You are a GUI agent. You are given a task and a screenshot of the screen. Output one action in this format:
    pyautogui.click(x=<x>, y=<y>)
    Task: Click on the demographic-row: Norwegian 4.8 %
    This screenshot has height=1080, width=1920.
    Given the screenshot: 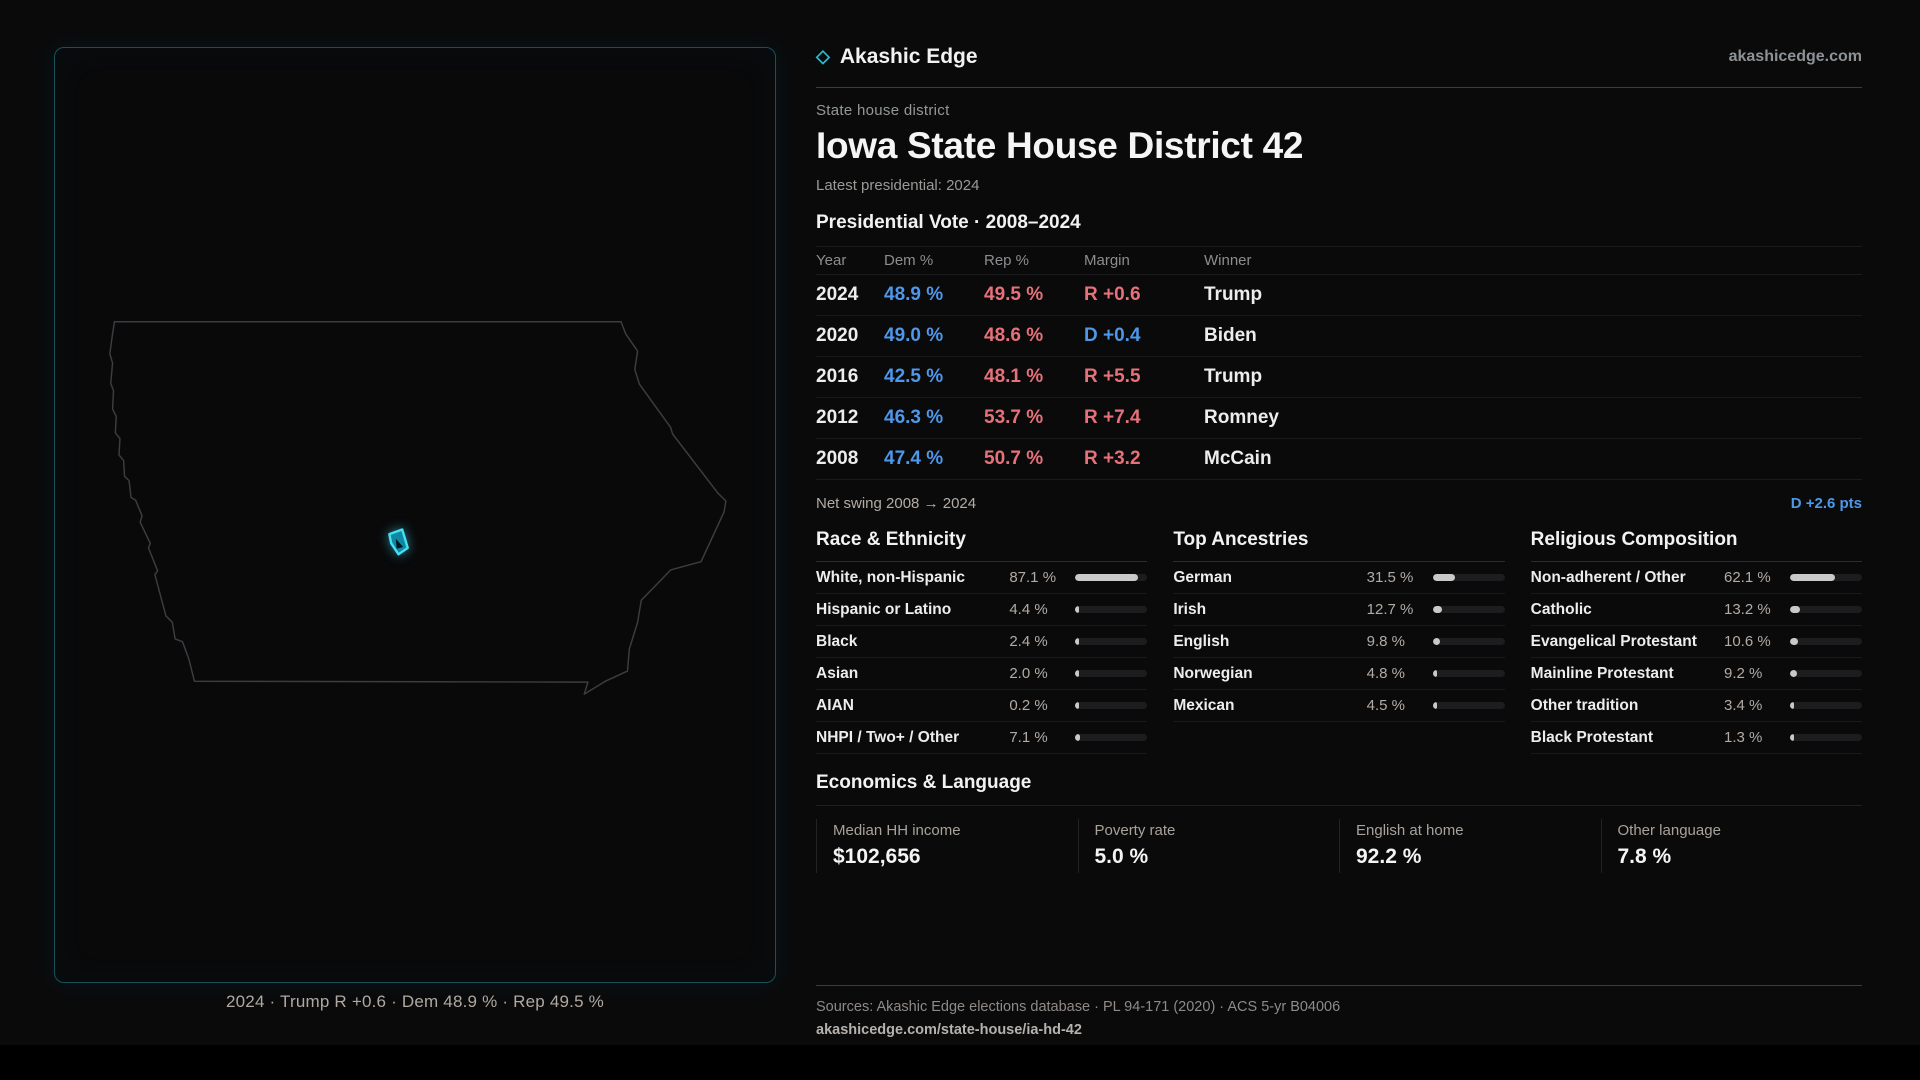 What is the action you would take?
    pyautogui.click(x=1339, y=674)
    